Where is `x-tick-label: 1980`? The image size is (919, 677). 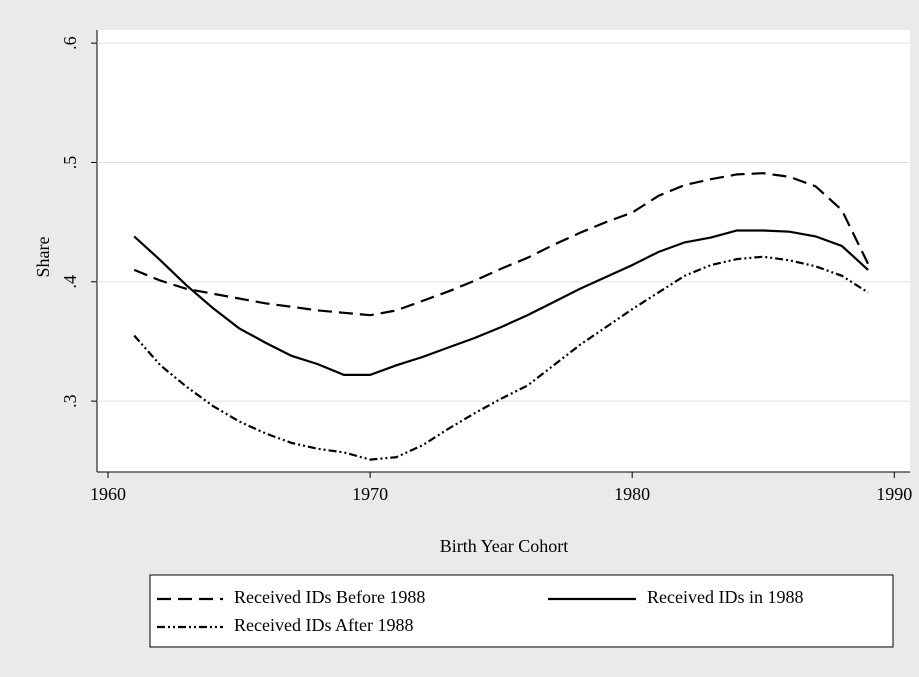 x-tick-label: 1980 is located at coordinates (632, 494).